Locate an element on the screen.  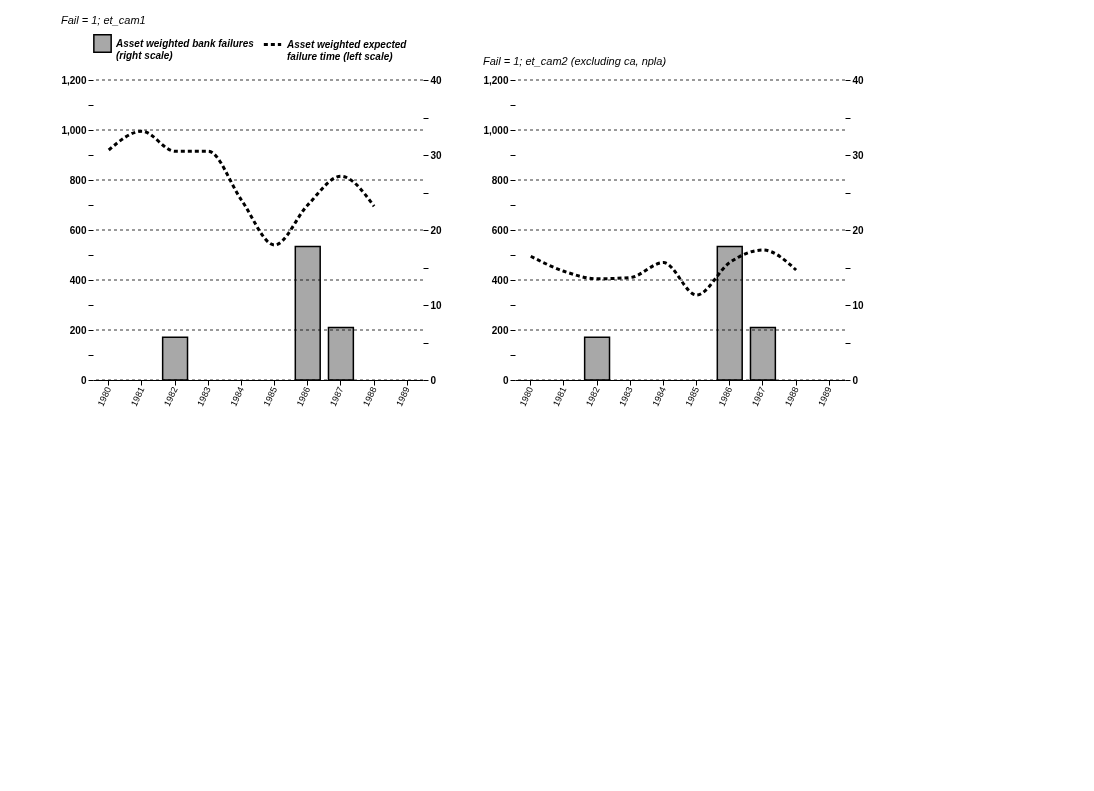
chart-title: Fail = 1; et_cam1 is located at coordinates (103, 20).